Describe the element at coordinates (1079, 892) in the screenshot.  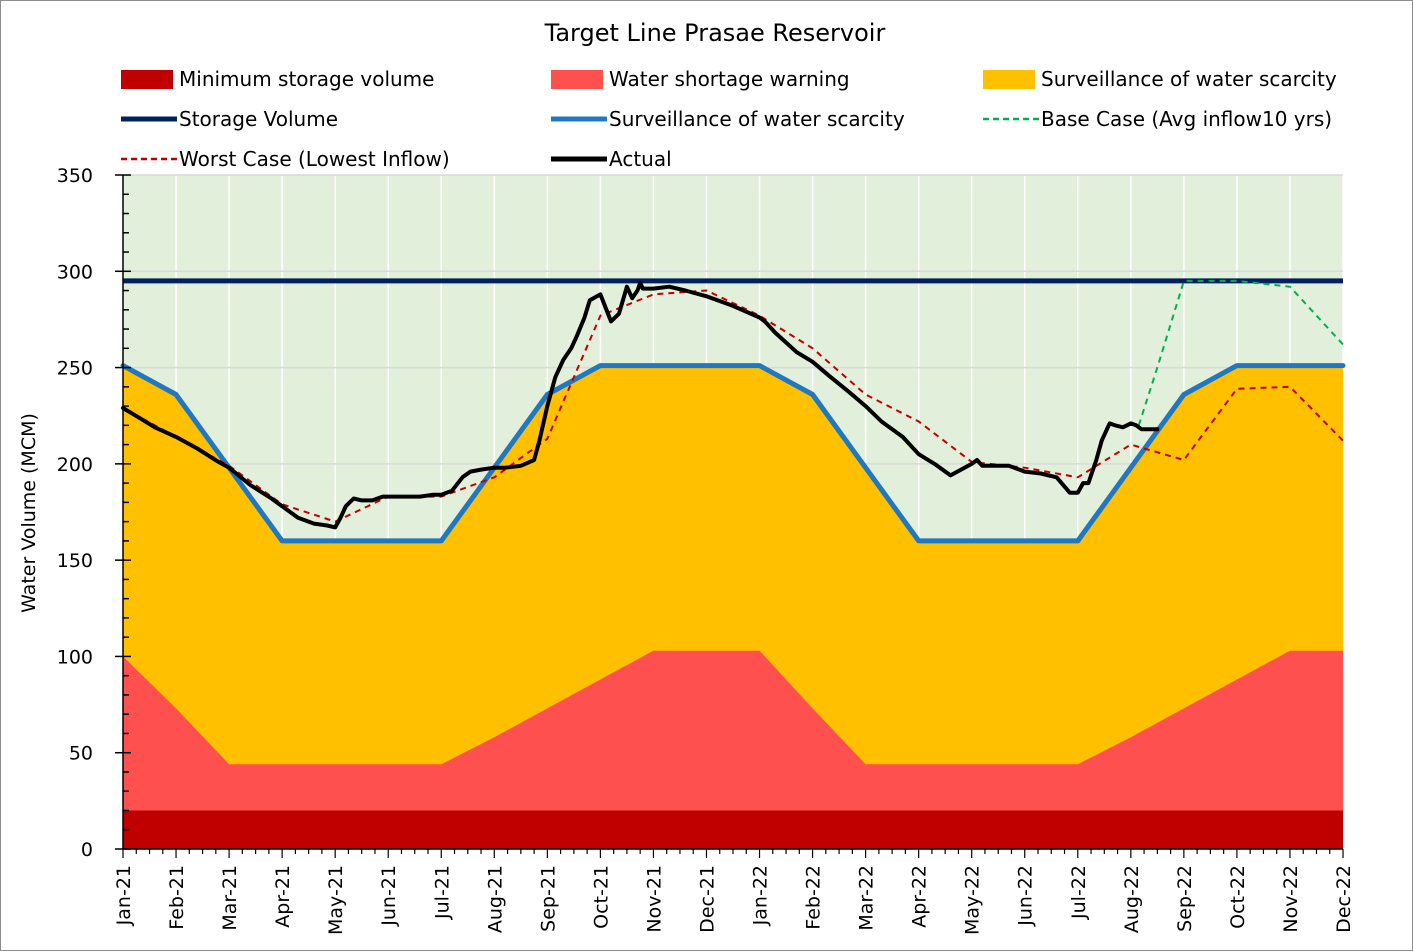
I see `x-tick-label: Jul-22` at that location.